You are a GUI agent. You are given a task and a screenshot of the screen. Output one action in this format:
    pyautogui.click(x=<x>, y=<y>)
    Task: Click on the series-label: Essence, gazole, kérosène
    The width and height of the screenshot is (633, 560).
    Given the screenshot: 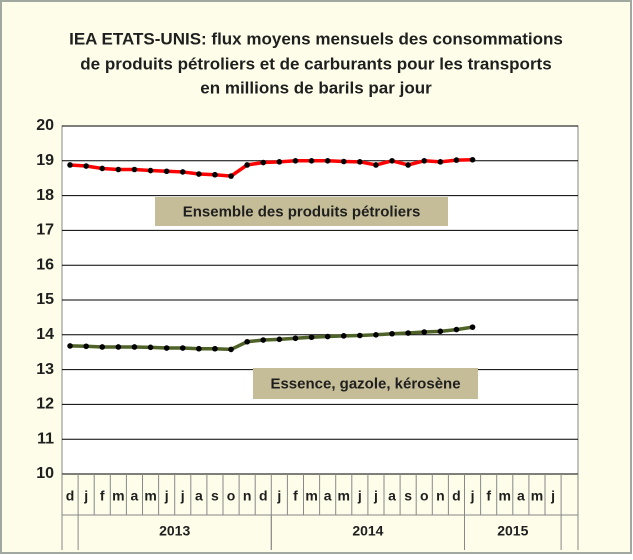 What is the action you would take?
    pyautogui.click(x=365, y=383)
    